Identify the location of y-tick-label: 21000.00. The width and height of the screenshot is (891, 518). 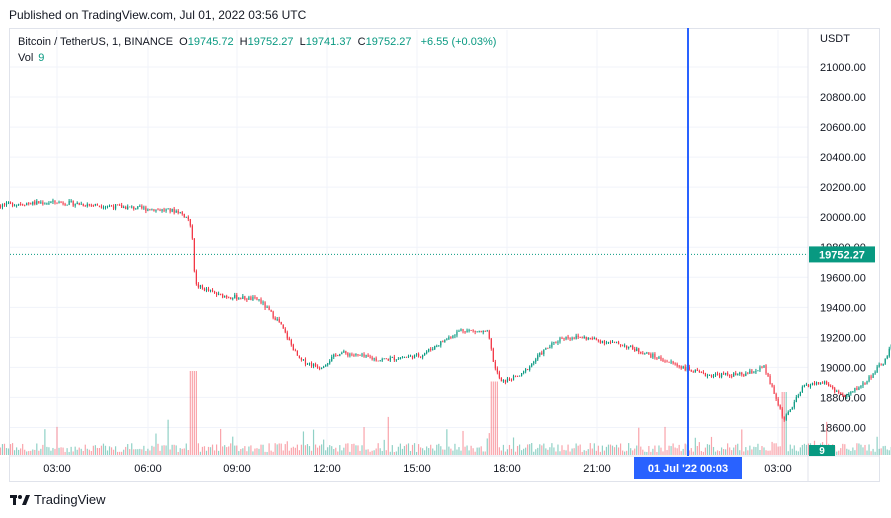
(843, 68).